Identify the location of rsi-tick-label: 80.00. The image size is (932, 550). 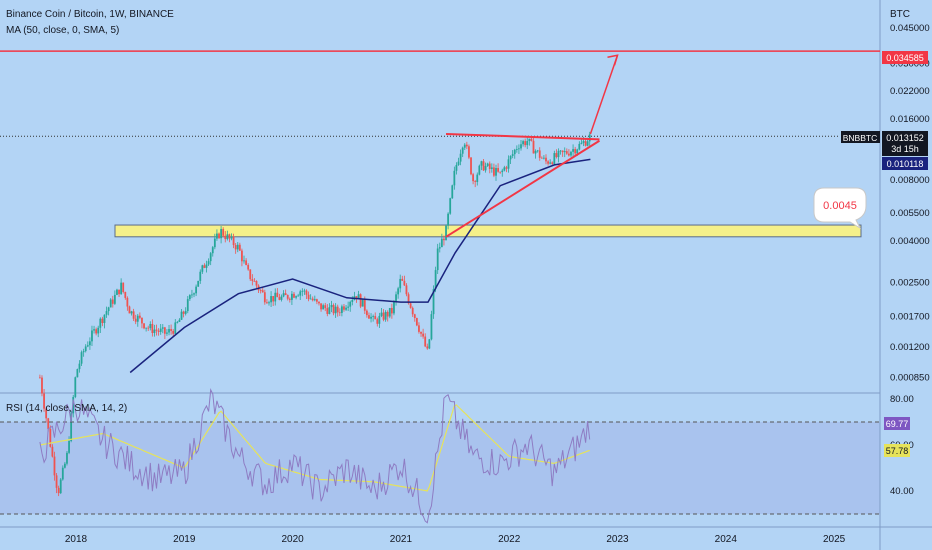
(902, 399).